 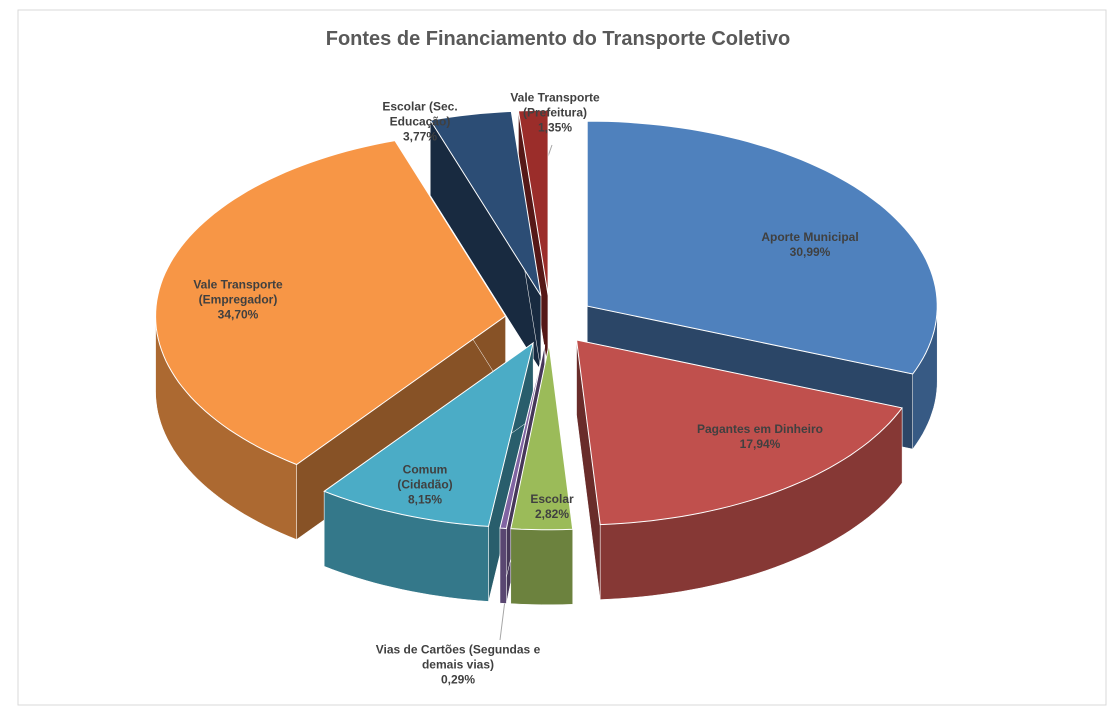 What do you see at coordinates (458, 679) in the screenshot?
I see `value-label: 0,29%` at bounding box center [458, 679].